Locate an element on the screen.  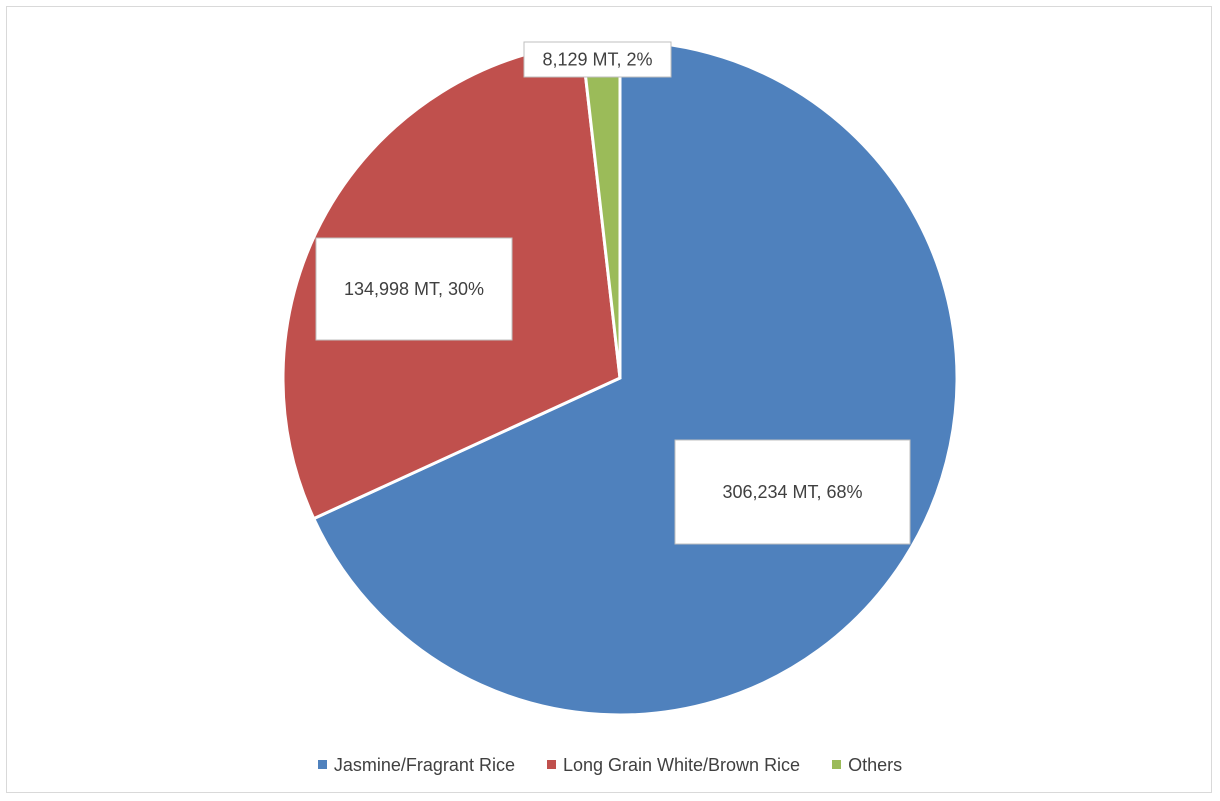
data-label-1: 306,234 MT, 68% is located at coordinates (792, 492).